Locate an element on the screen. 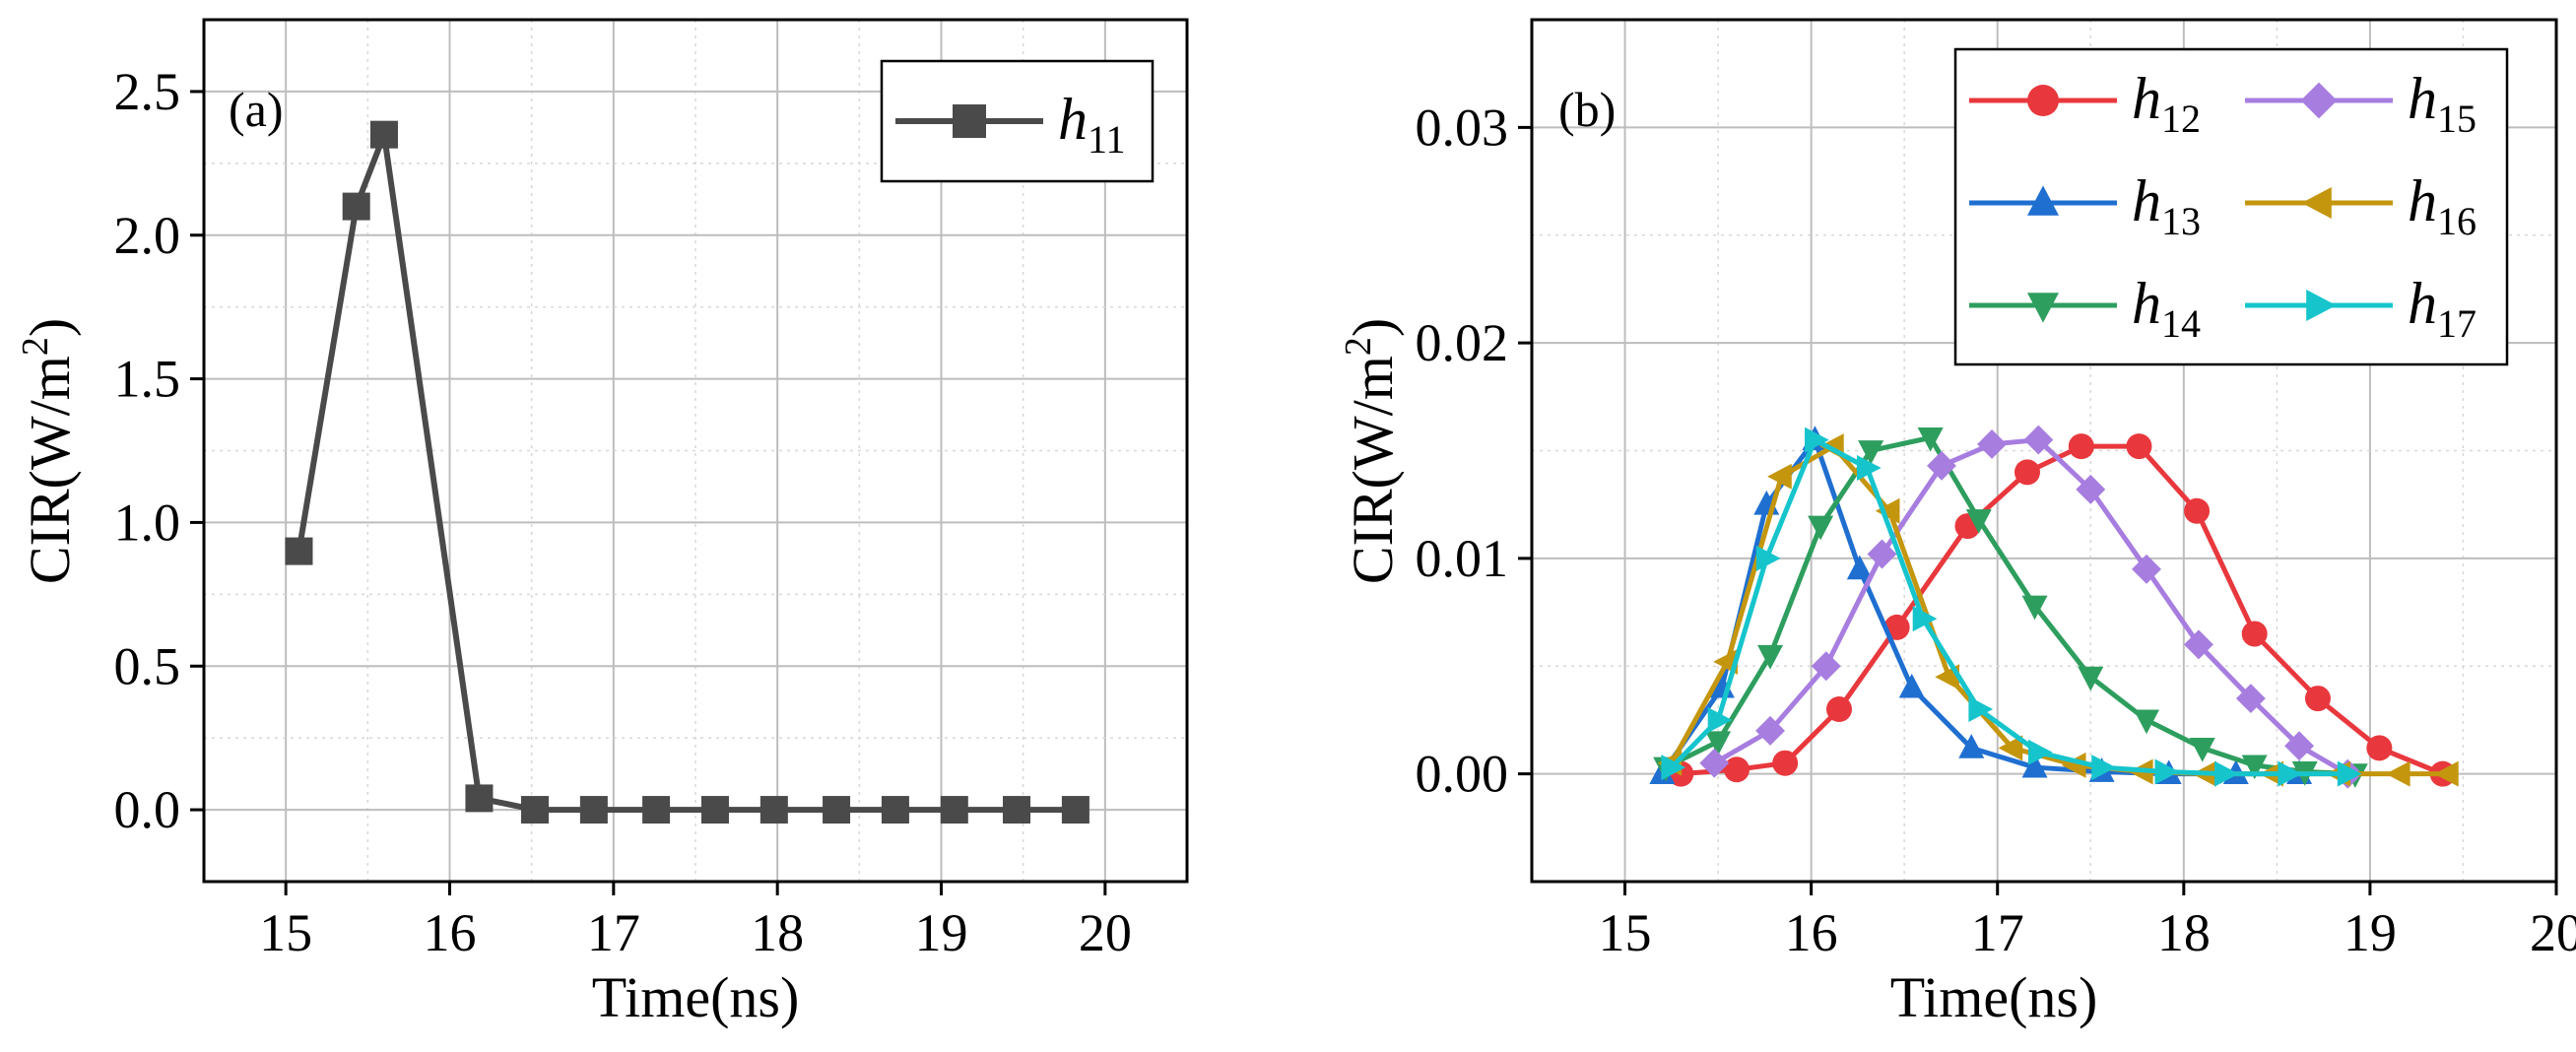 The width and height of the screenshot is (2576, 1052). series-h12-line is located at coordinates (2062, 610).